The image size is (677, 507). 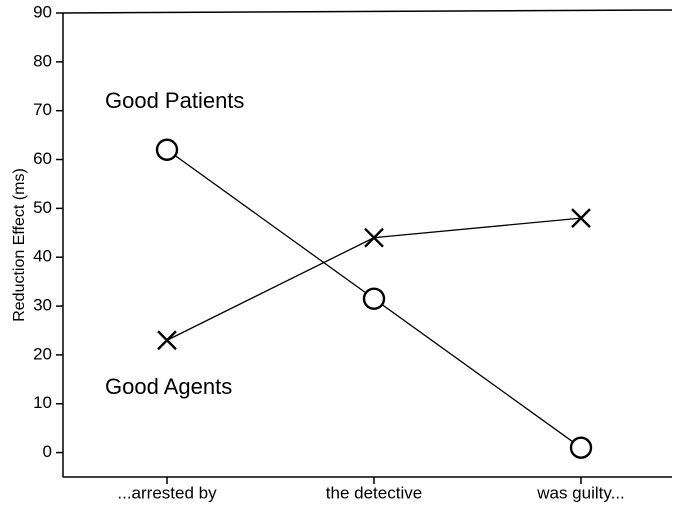 What do you see at coordinates (42, 402) in the screenshot?
I see `y-tick-label: 10` at bounding box center [42, 402].